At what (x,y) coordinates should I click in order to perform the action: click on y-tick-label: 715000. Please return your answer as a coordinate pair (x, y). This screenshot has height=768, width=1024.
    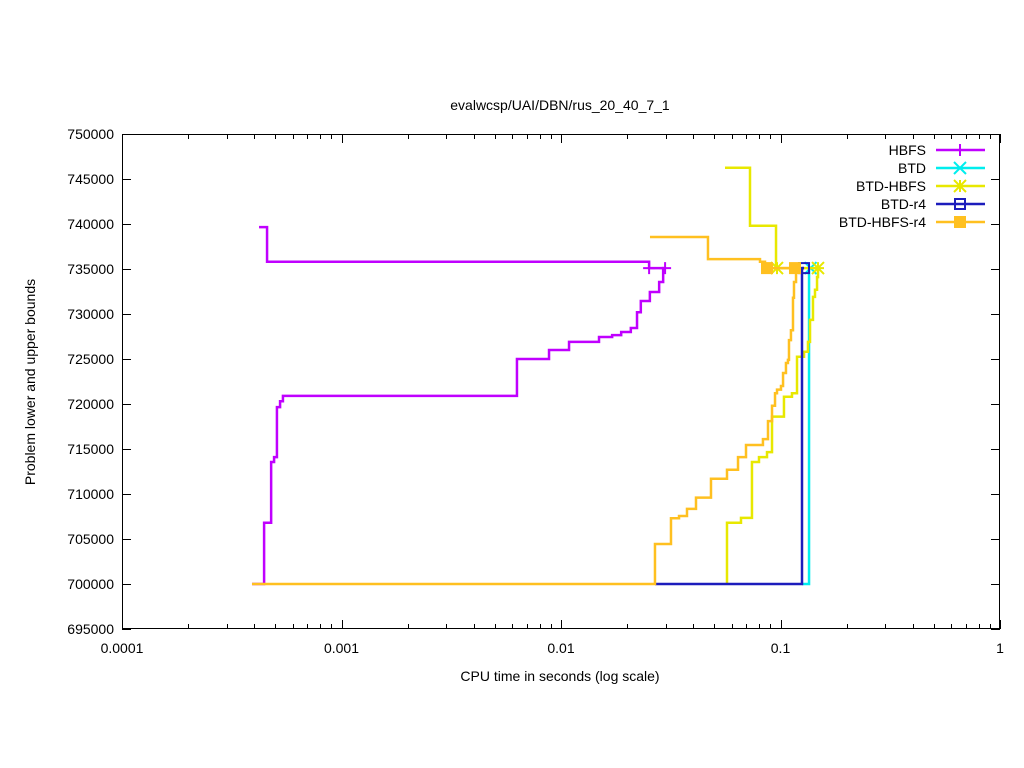
    Looking at the image, I should click on (90, 449).